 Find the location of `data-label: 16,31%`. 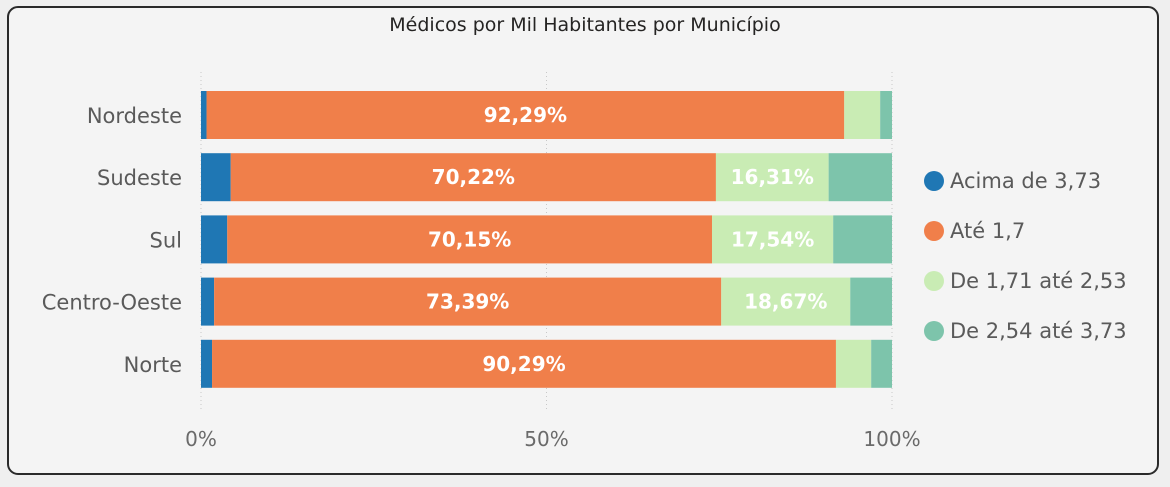

data-label: 16,31% is located at coordinates (772, 177).